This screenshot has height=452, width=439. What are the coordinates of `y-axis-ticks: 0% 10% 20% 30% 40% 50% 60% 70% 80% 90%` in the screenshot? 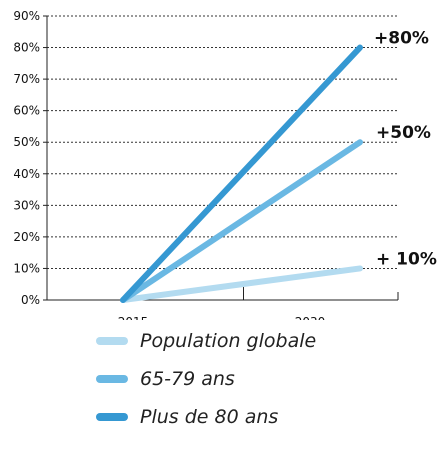 It's located at (30, 158).